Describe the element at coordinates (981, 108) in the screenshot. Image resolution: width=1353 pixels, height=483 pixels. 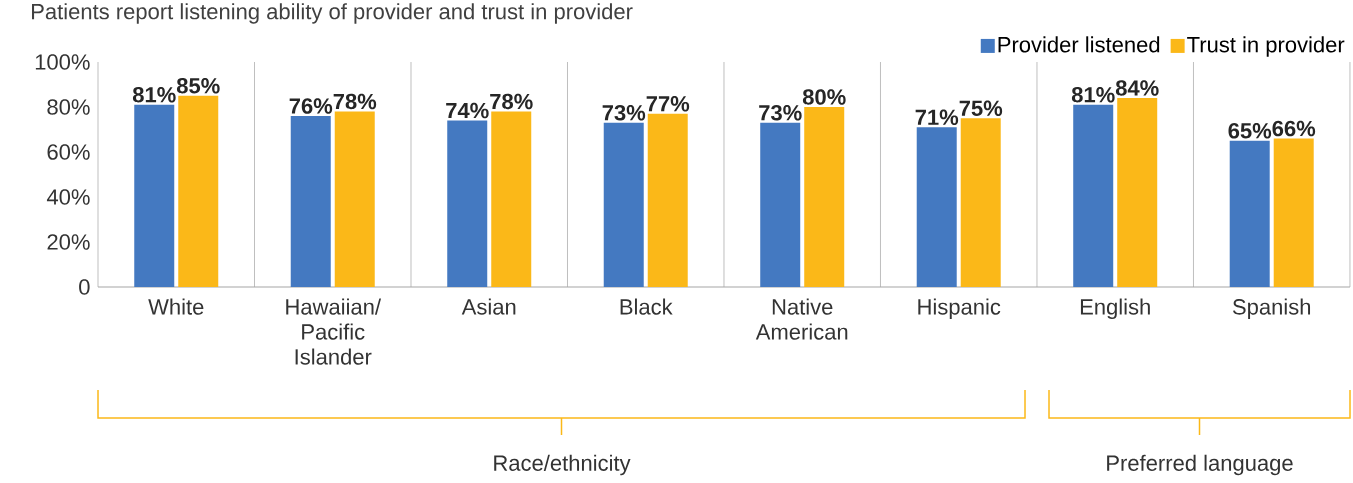
I see `data-label: 75%` at that location.